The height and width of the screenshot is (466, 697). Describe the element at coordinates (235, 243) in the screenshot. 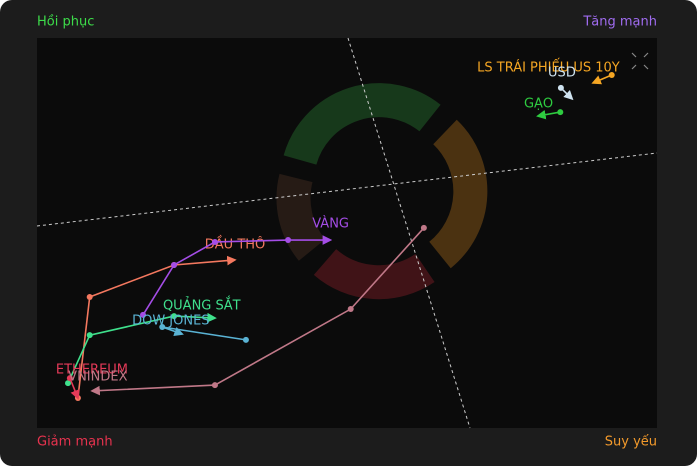

I see `series-label: DẦU THÔ` at that location.